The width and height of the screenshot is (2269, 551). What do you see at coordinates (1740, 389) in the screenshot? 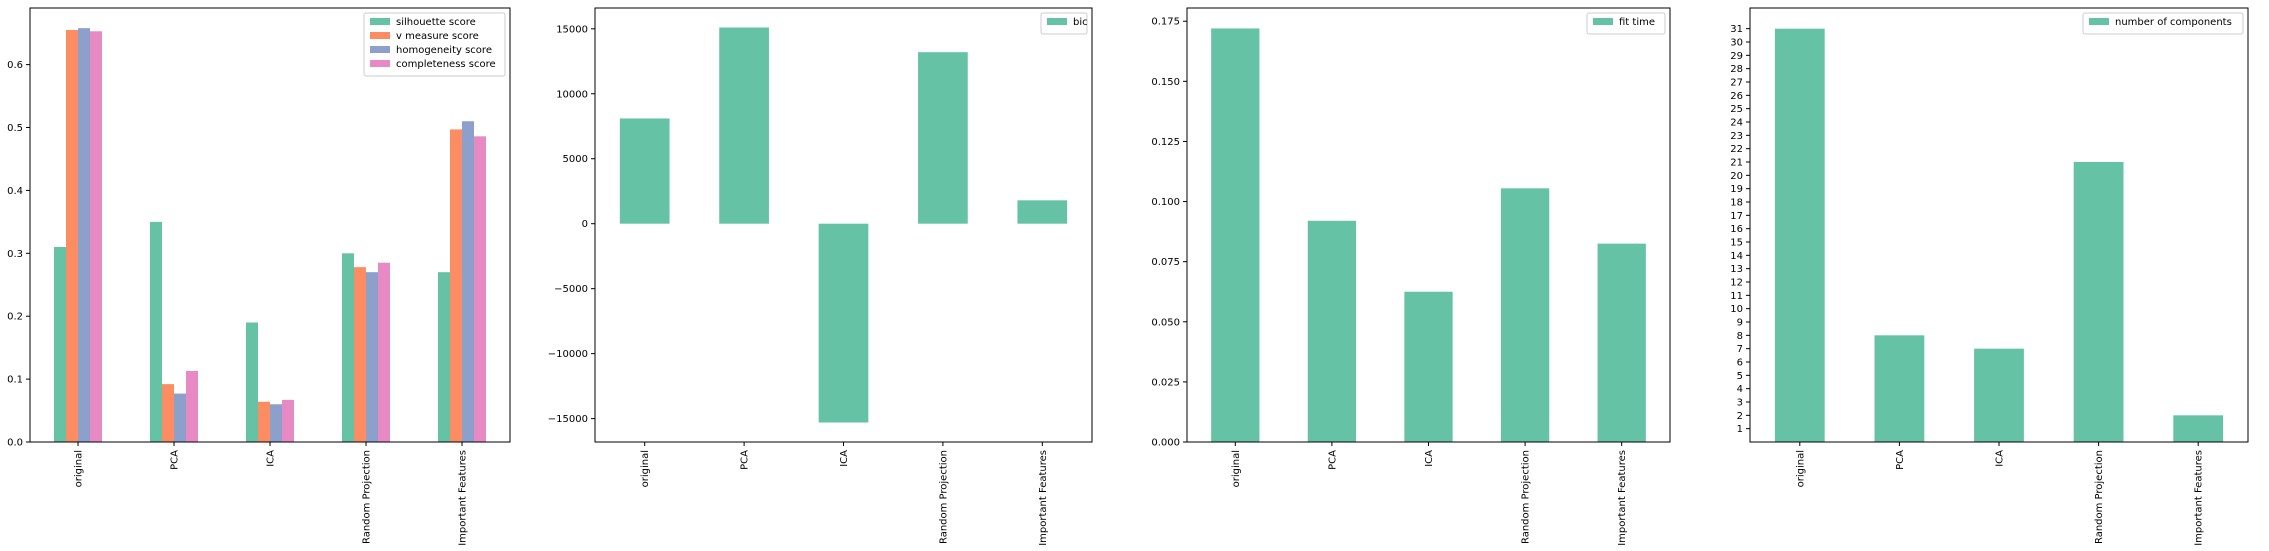
I see `y-tick-label: 4` at bounding box center [1740, 389].